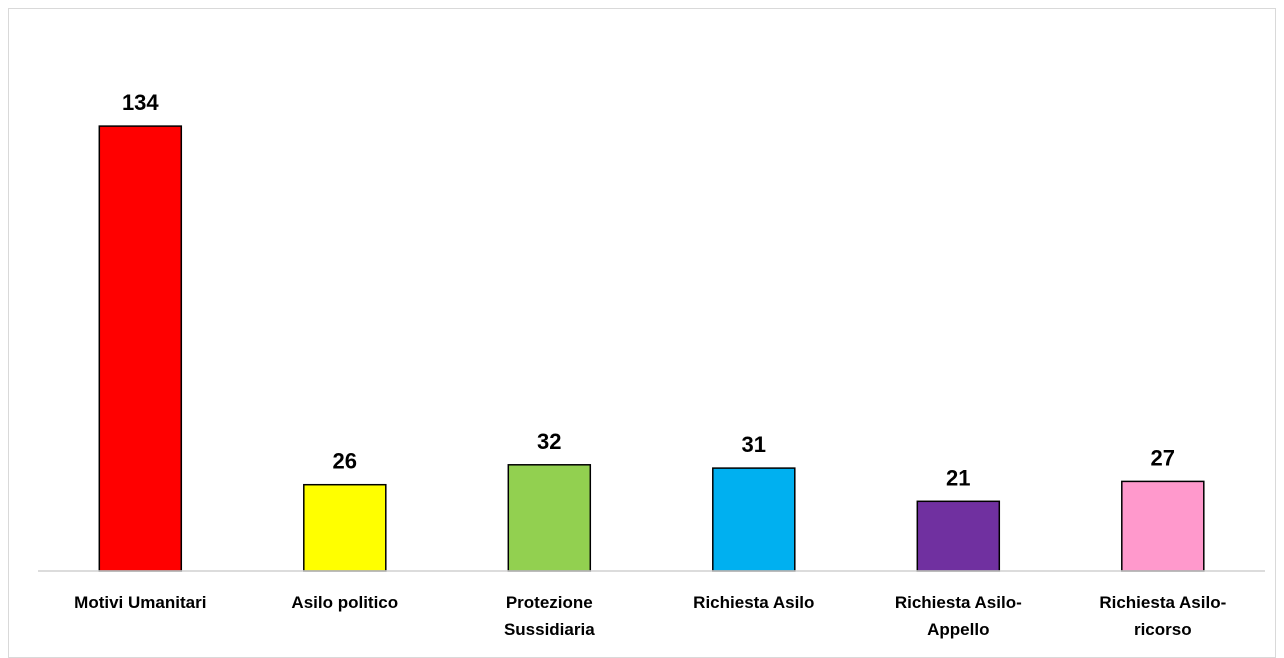  I want to click on category-label-line: ricorso, so click(1163, 629).